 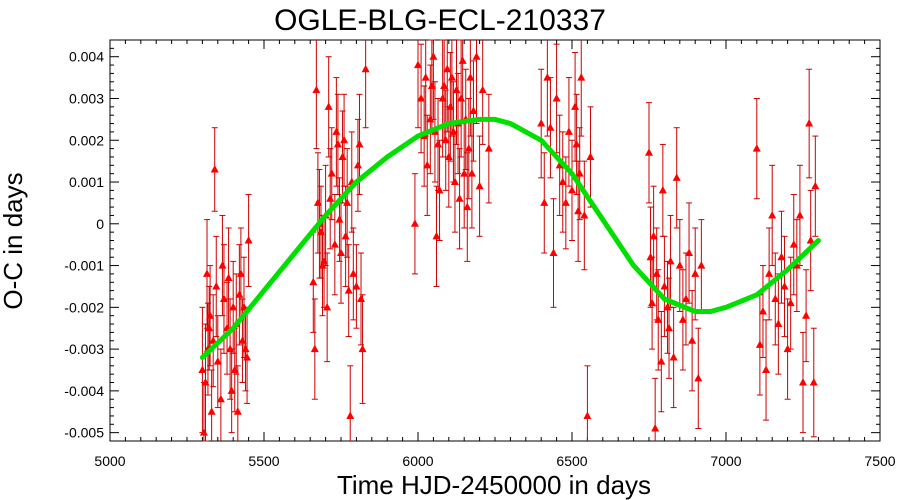 I want to click on x-tick-label: 6000, so click(x=417, y=461).